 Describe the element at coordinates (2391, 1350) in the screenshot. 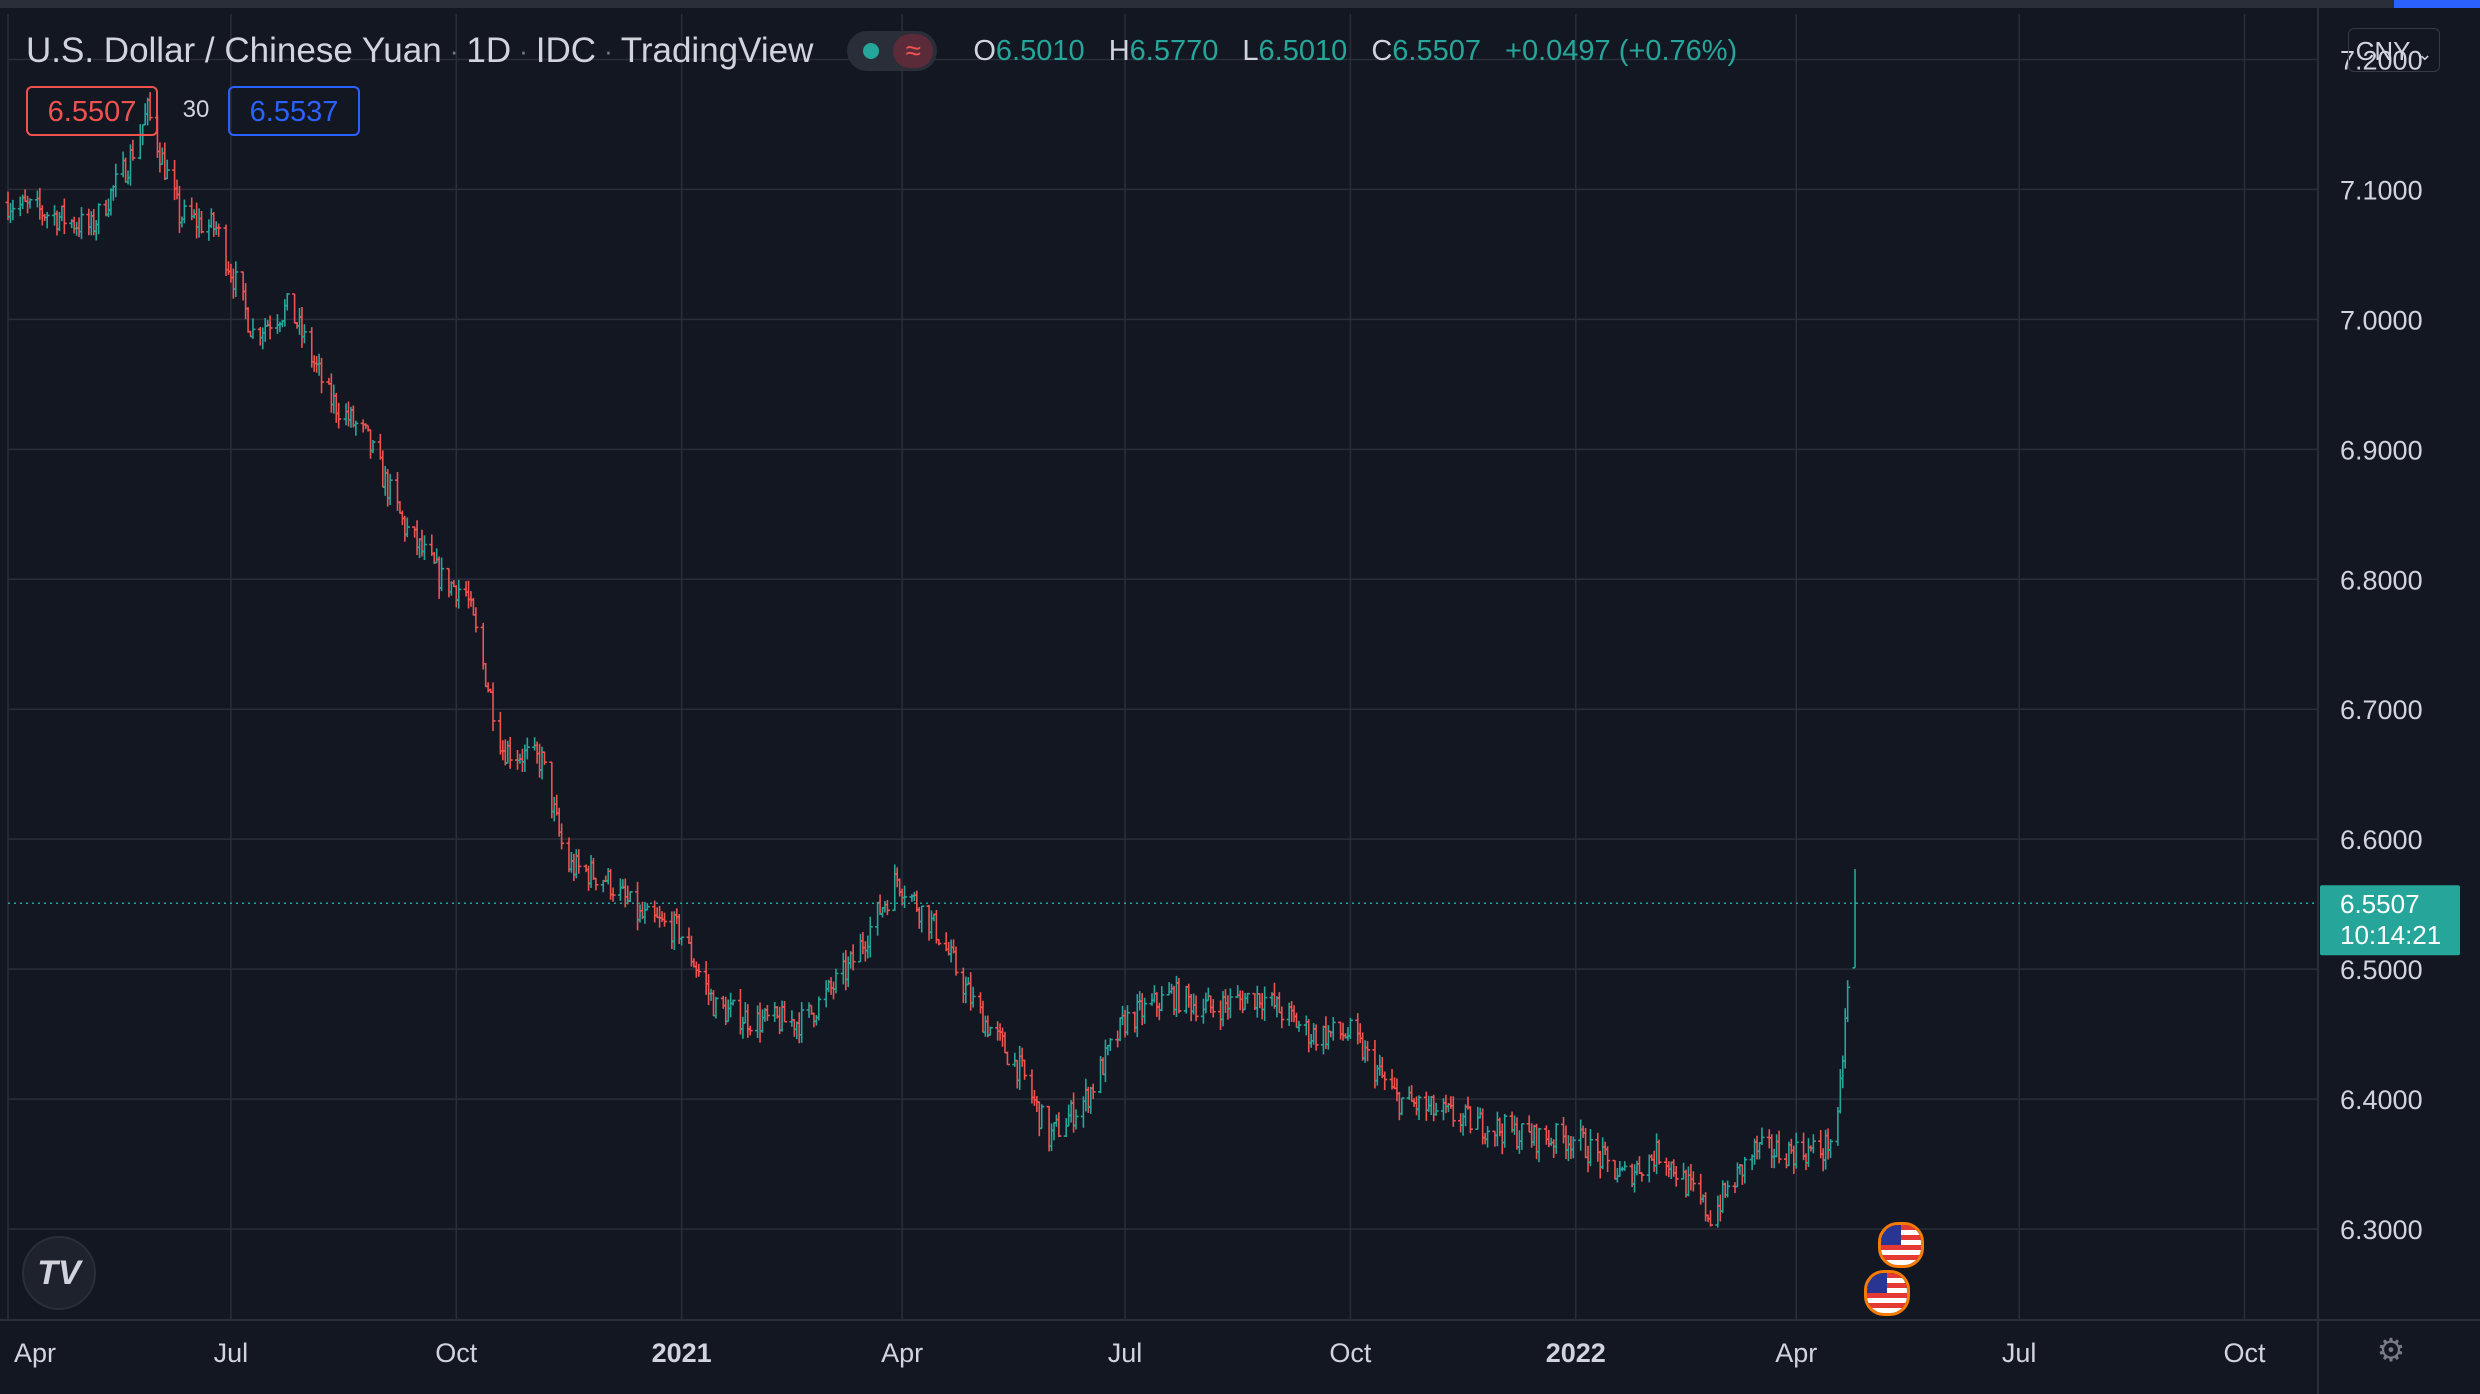

I see `settings-gear-icon: ⚙` at that location.